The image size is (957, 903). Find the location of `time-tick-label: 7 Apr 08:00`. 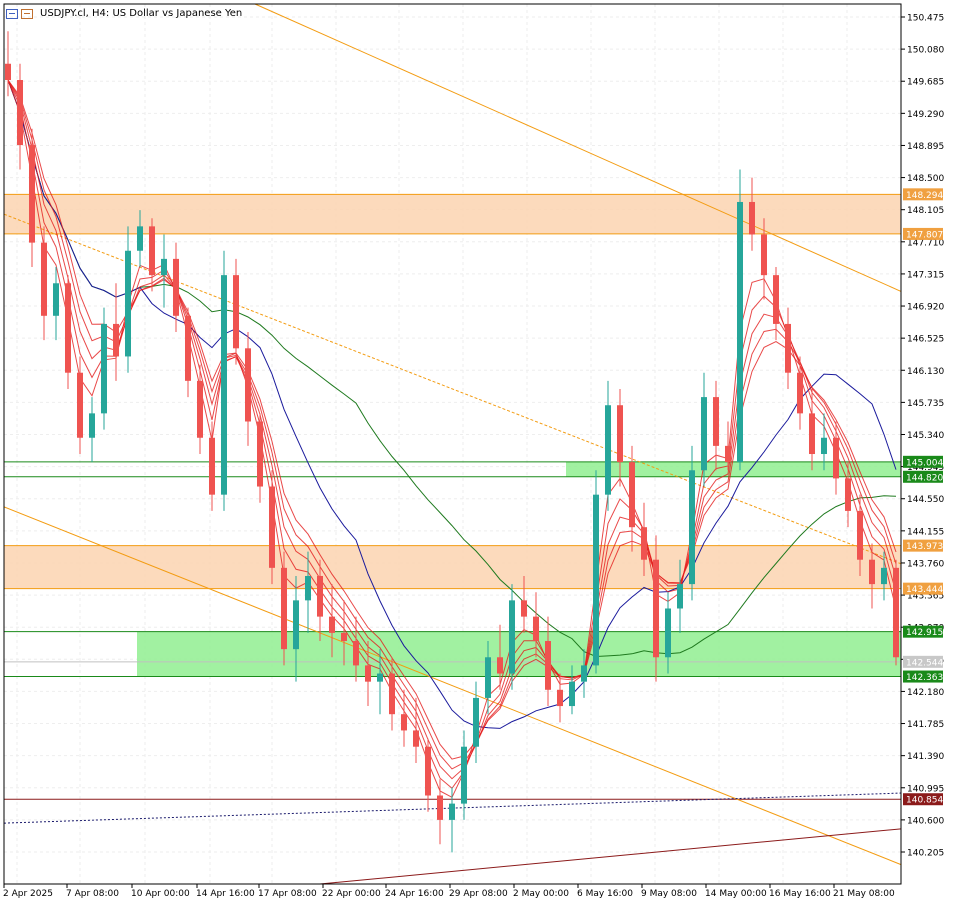

time-tick-label: 7 Apr 08:00 is located at coordinates (92, 894).